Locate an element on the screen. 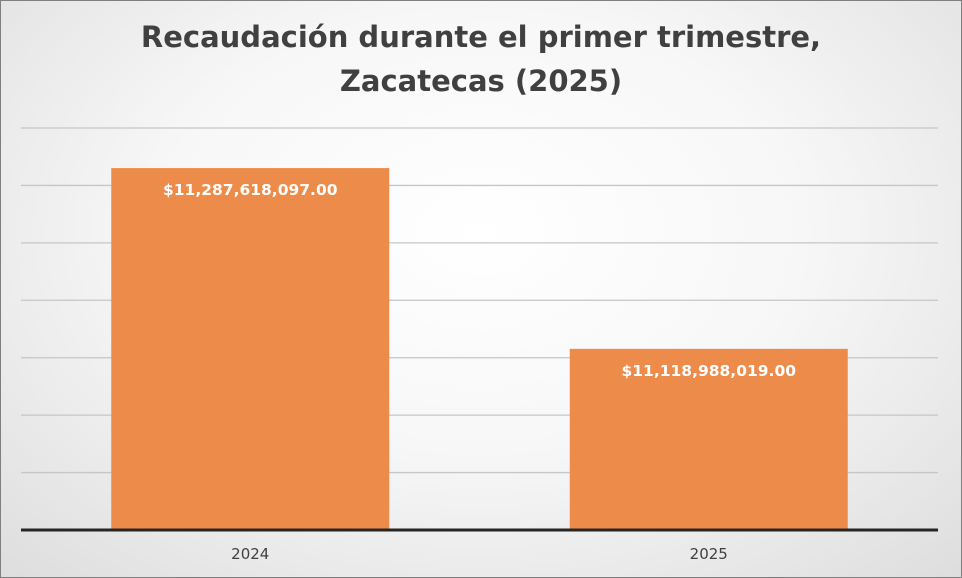 This screenshot has width=962, height=578. bar is located at coordinates (708, 439).